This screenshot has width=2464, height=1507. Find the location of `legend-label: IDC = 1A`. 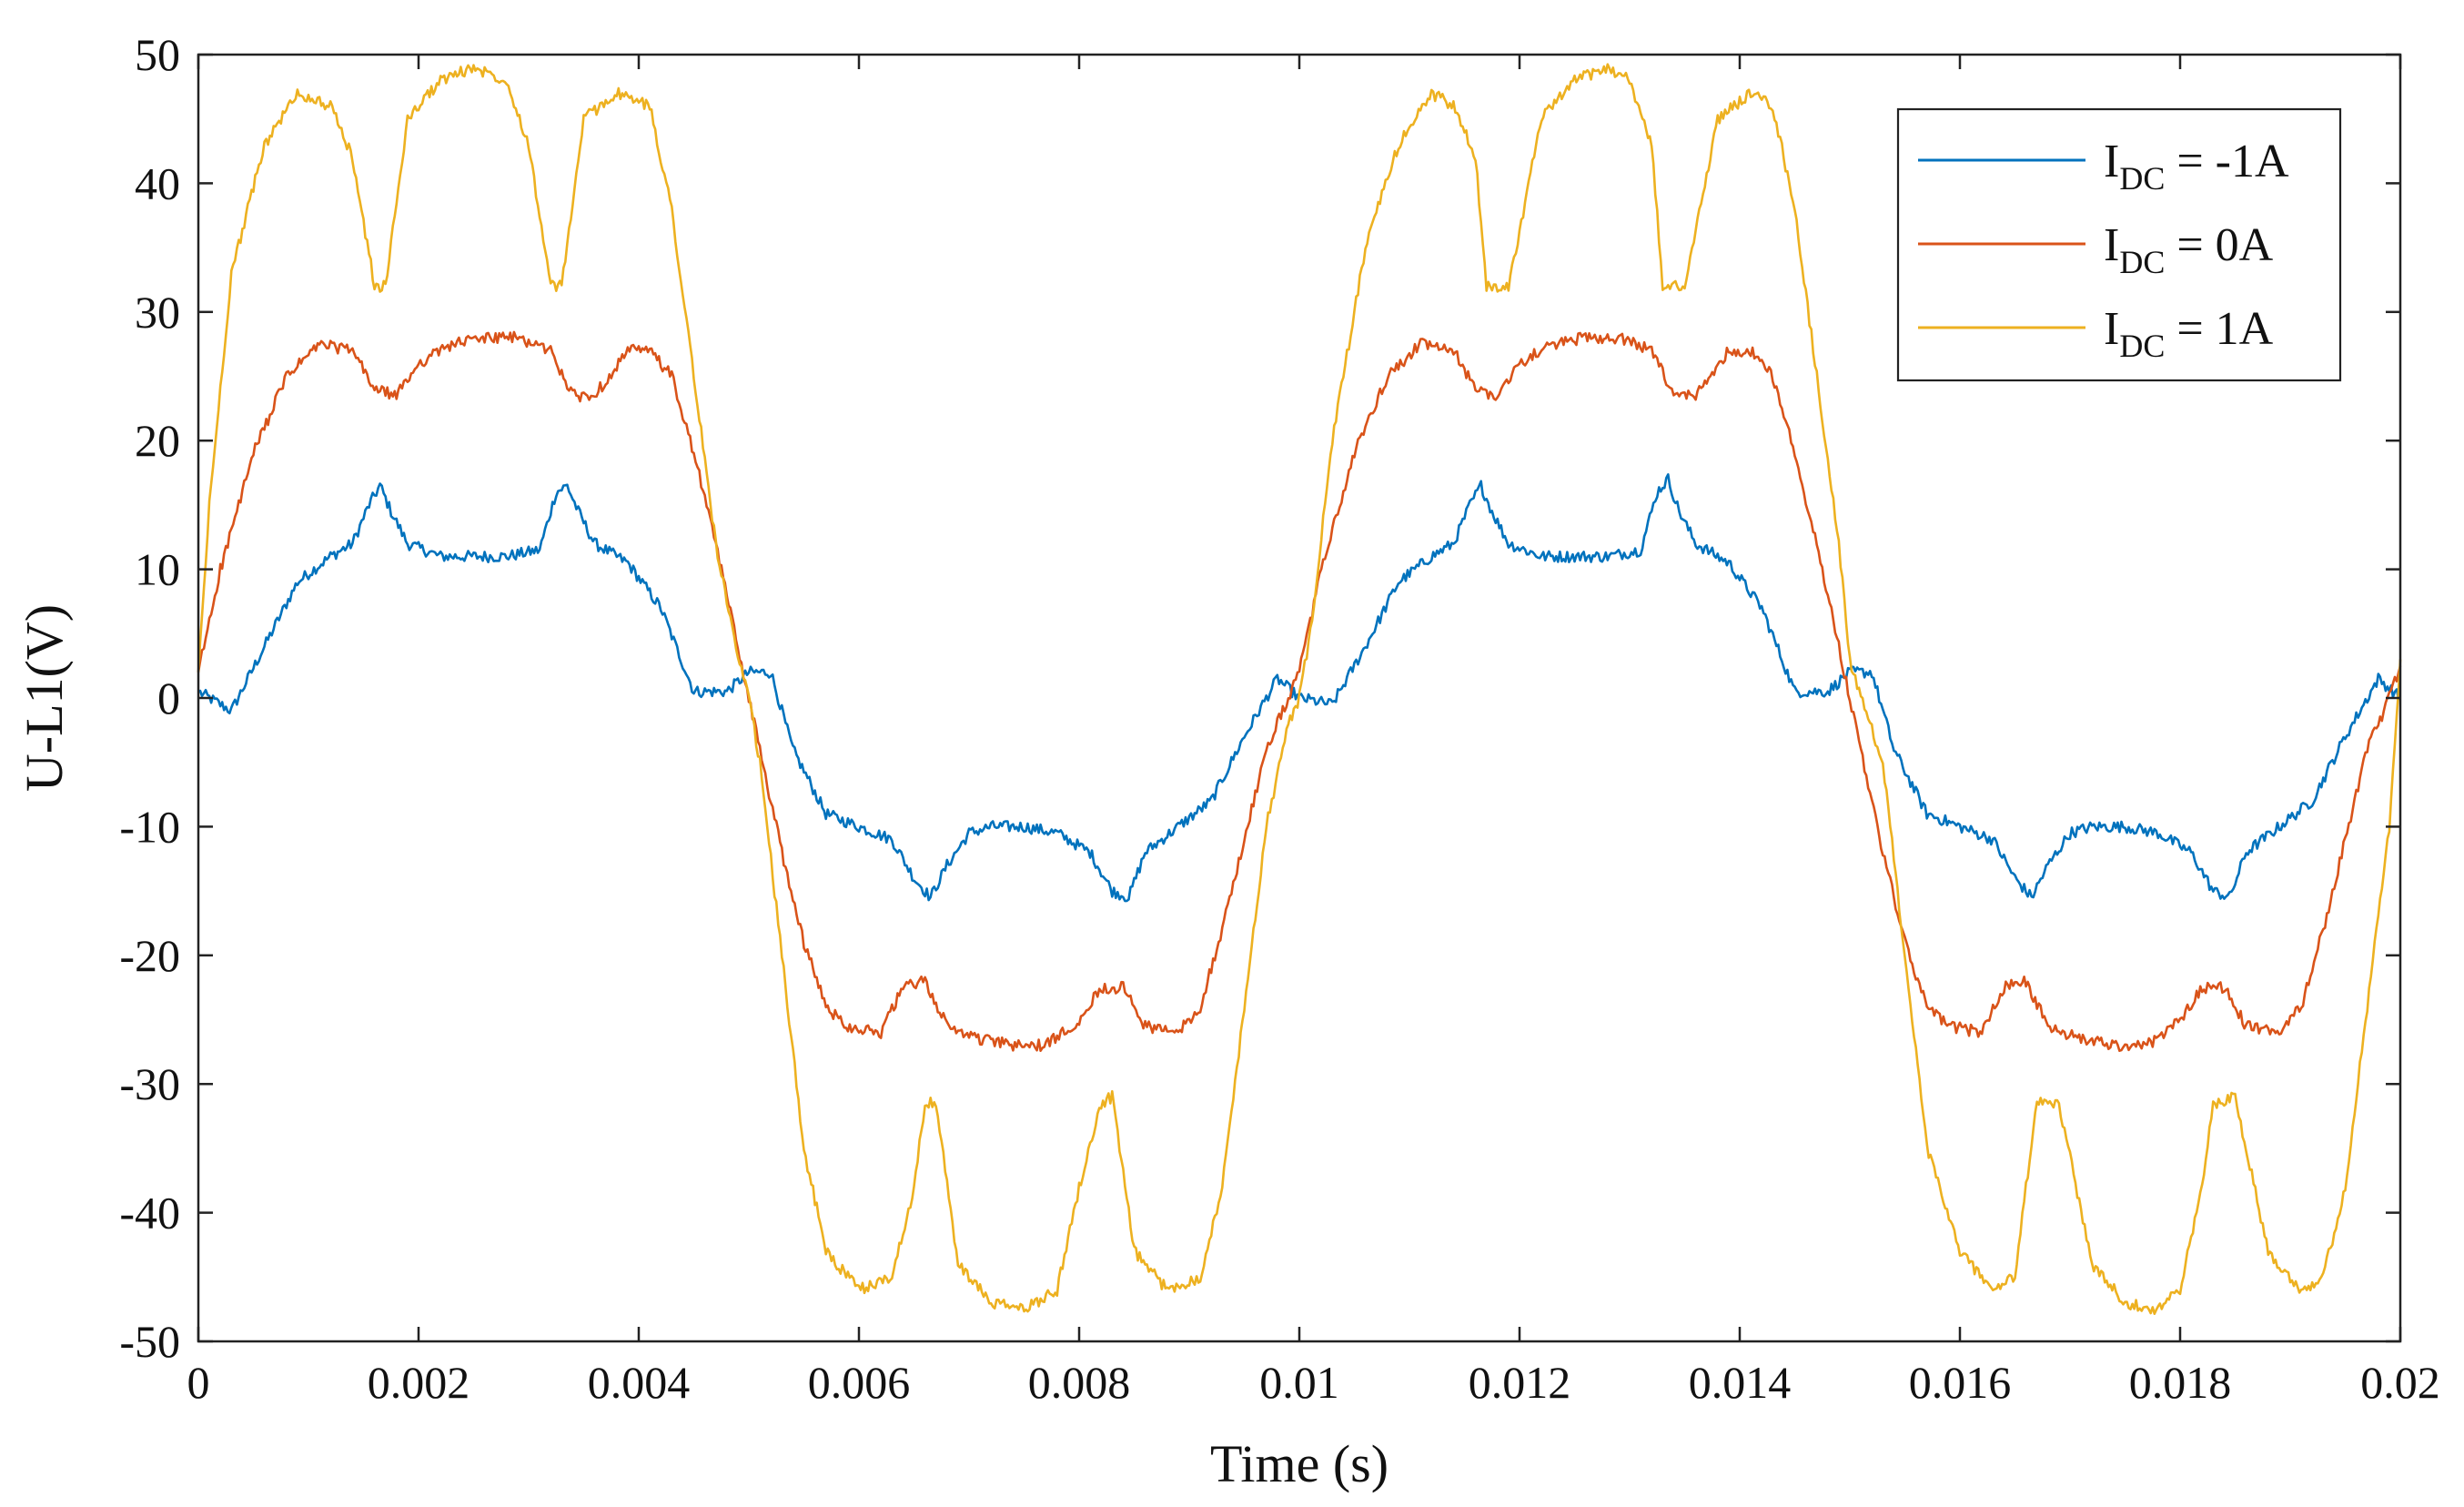

legend-label: IDC = 1A is located at coordinates (2189, 333).